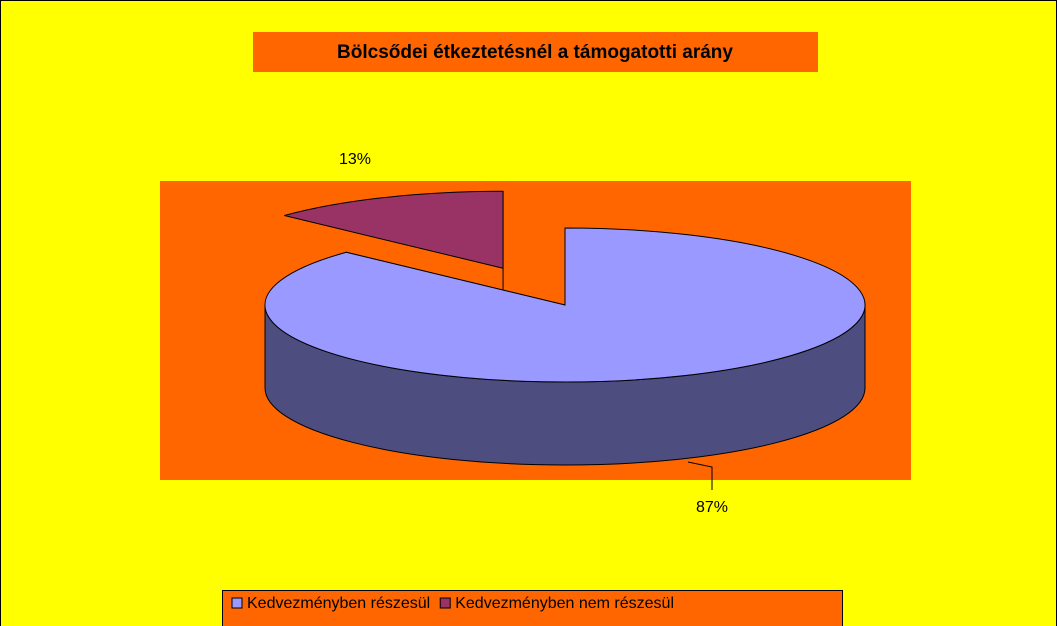  Describe the element at coordinates (355, 159) in the screenshot. I see `data-label: 13%` at that location.